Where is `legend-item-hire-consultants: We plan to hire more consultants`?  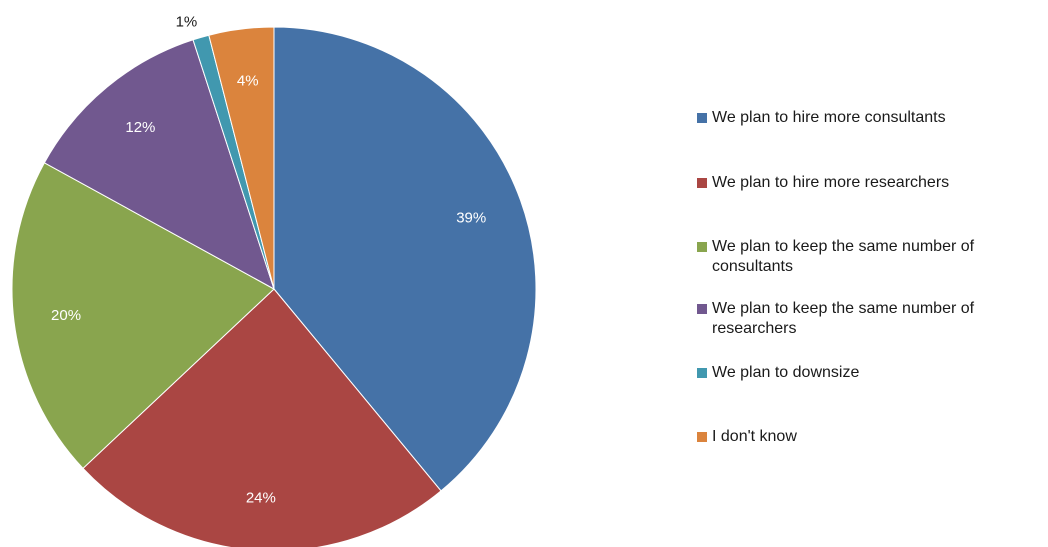
legend-item-hire-consultants: We plan to hire more consultants is located at coordinates (869, 118).